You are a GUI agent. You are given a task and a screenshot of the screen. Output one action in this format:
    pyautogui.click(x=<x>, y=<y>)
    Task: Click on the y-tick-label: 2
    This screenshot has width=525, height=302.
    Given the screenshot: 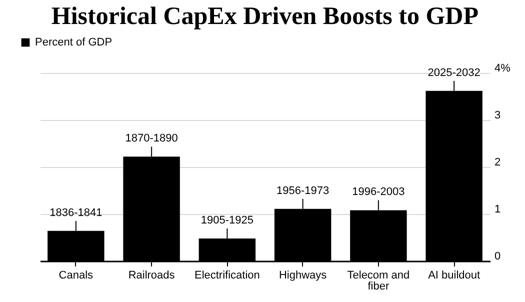 What is the action you would take?
    pyautogui.click(x=497, y=162)
    